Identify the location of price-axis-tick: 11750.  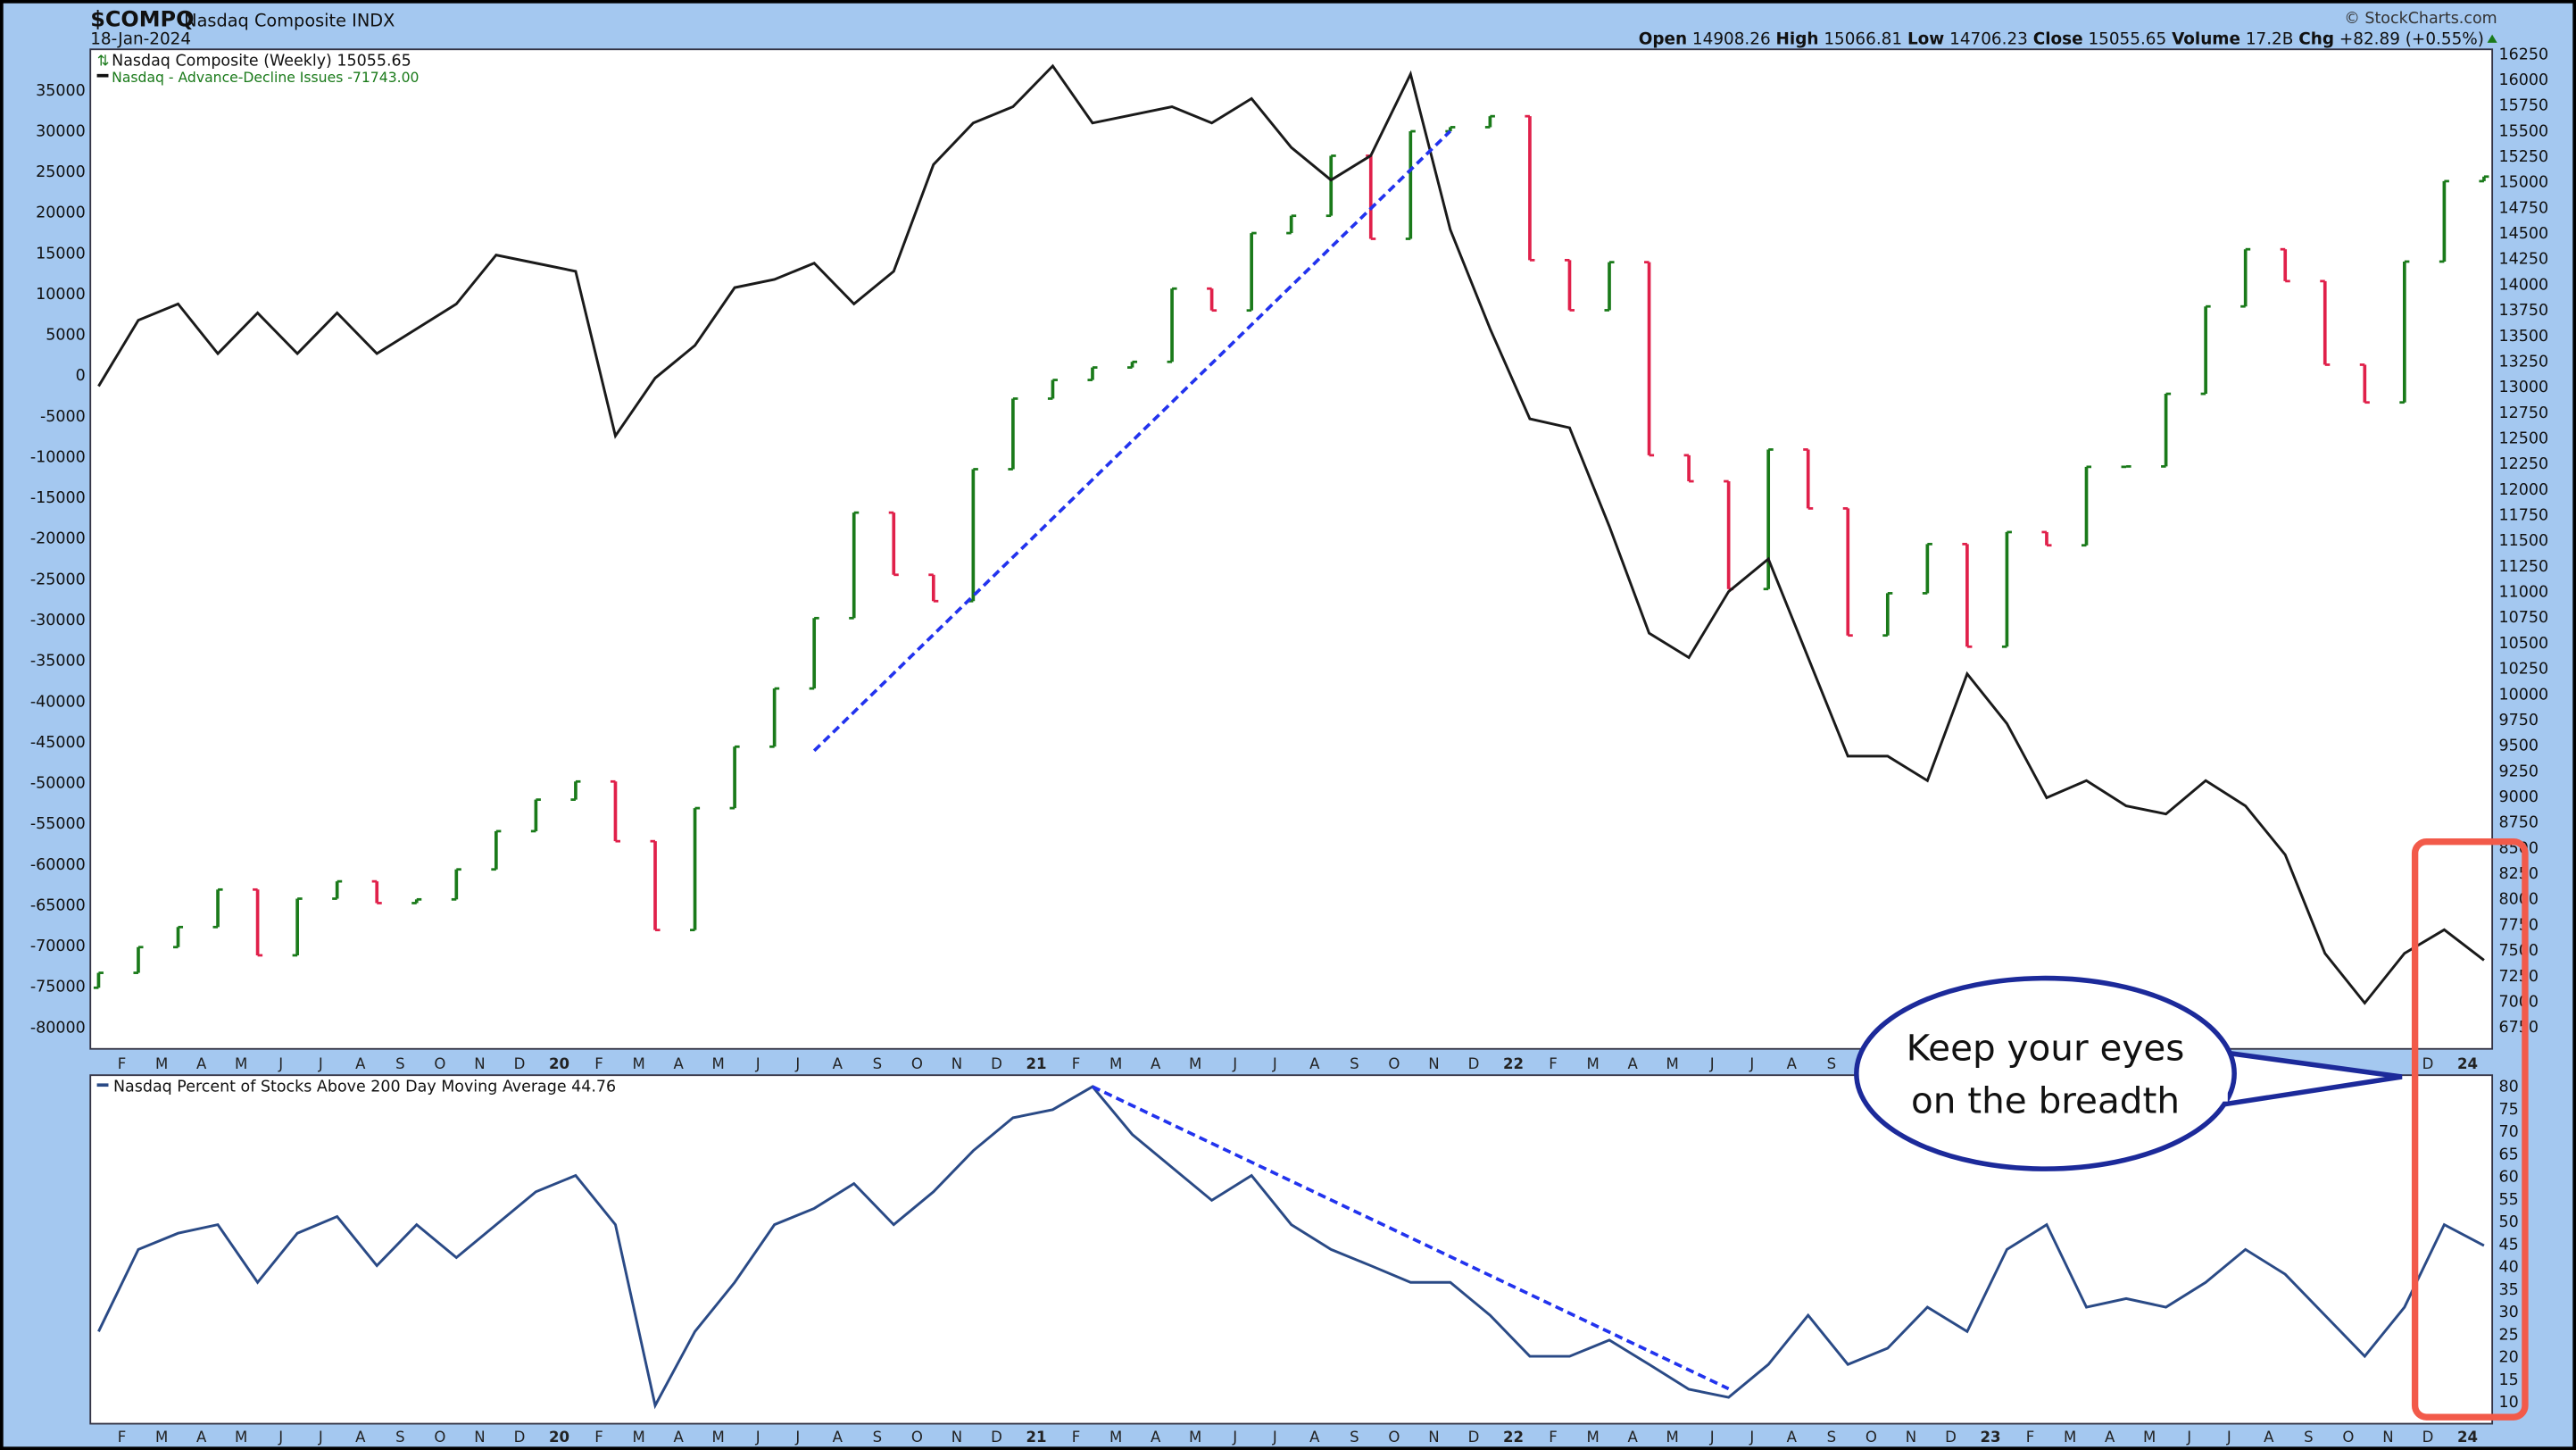
(2523, 516).